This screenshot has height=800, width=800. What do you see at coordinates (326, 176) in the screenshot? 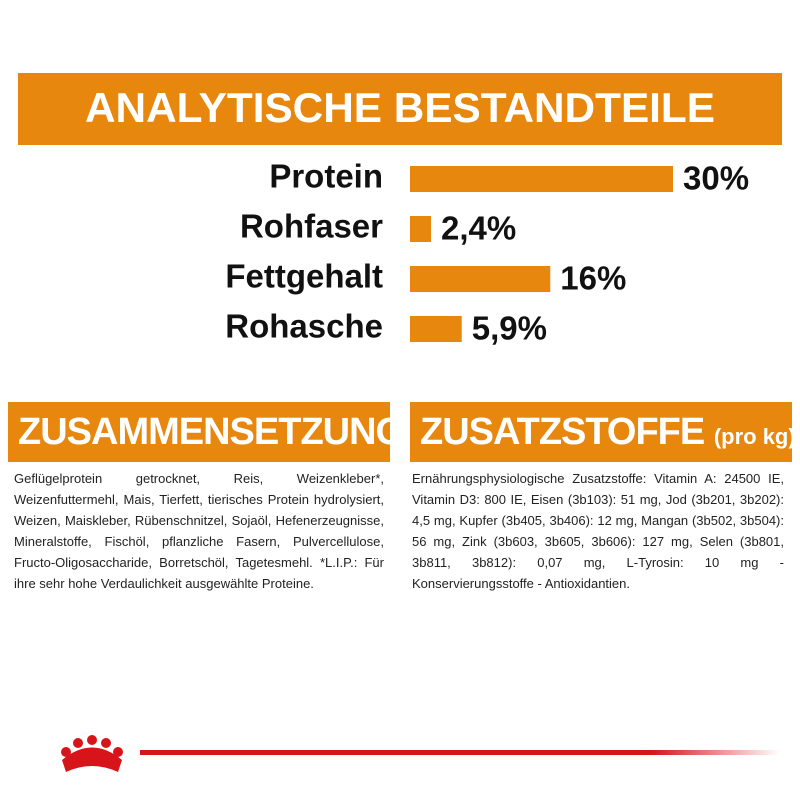
I see `category-label: Protein` at bounding box center [326, 176].